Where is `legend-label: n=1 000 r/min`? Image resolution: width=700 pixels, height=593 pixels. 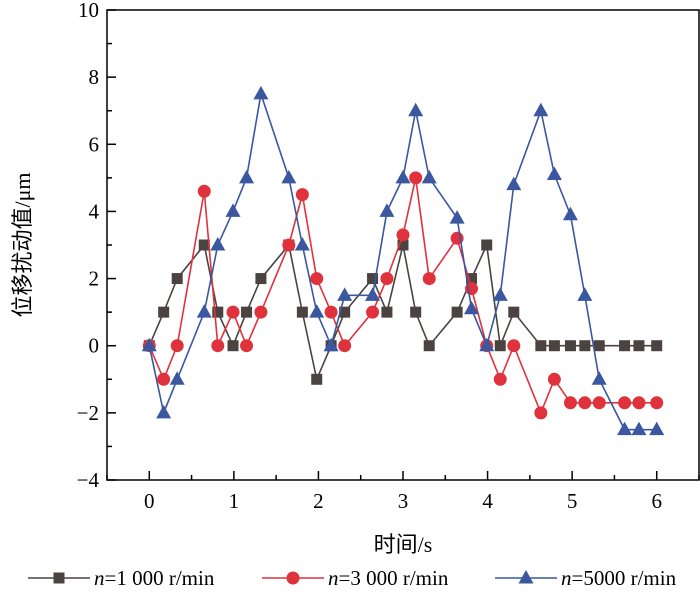
legend-label: n=1 000 r/min is located at coordinates (154, 578).